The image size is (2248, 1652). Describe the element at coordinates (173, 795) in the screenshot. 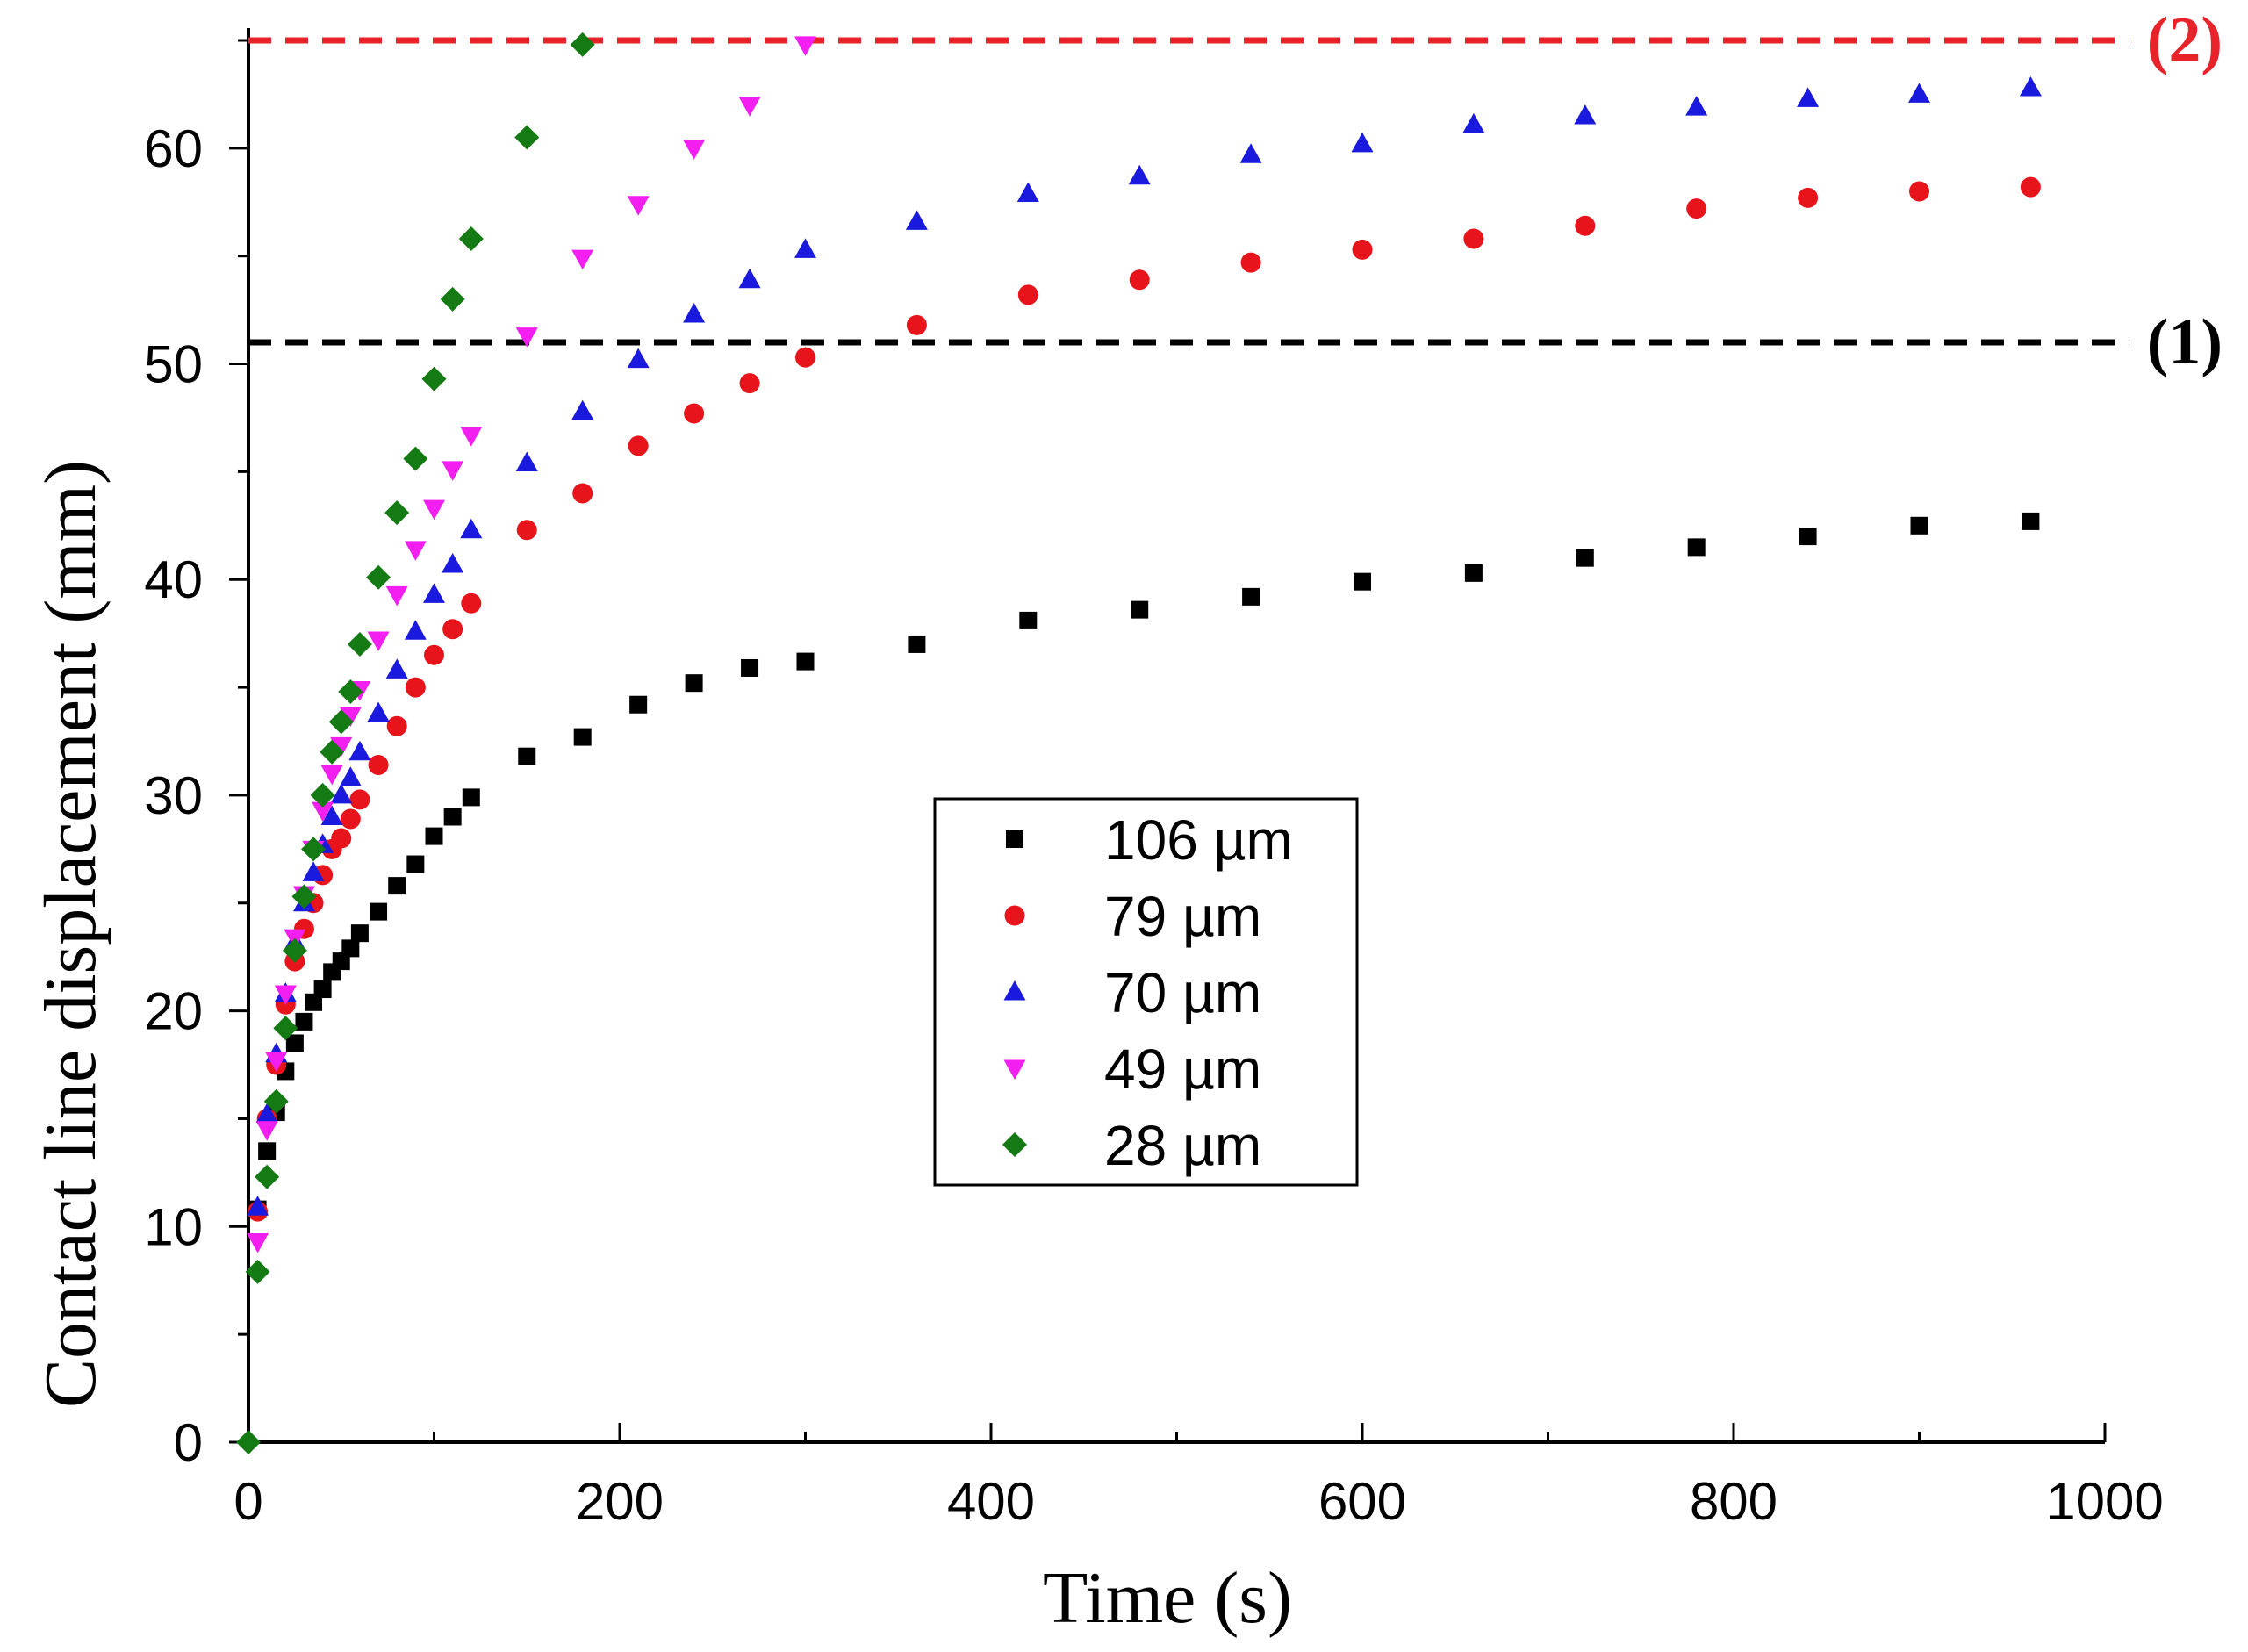

I see `y-tick-label: 30` at that location.